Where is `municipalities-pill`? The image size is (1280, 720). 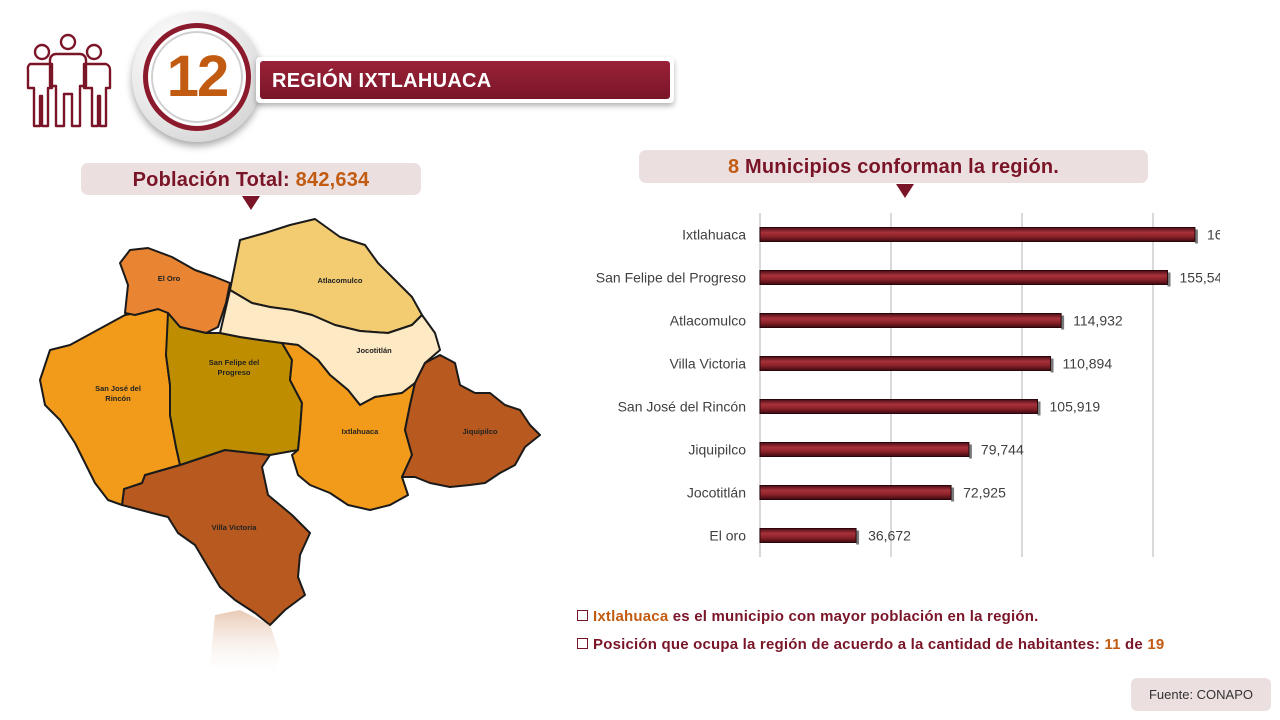 municipalities-pill is located at coordinates (893, 166).